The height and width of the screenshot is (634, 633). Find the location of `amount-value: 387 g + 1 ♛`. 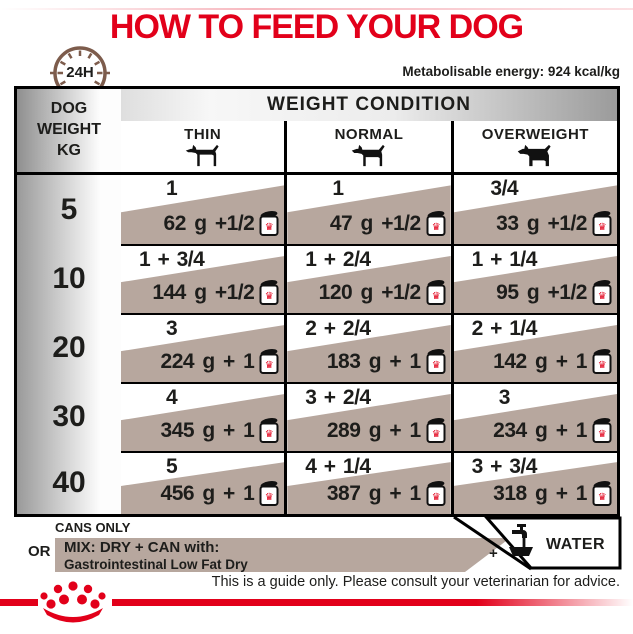

amount-value: 387 g + 1 ♛ is located at coordinates (386, 493).